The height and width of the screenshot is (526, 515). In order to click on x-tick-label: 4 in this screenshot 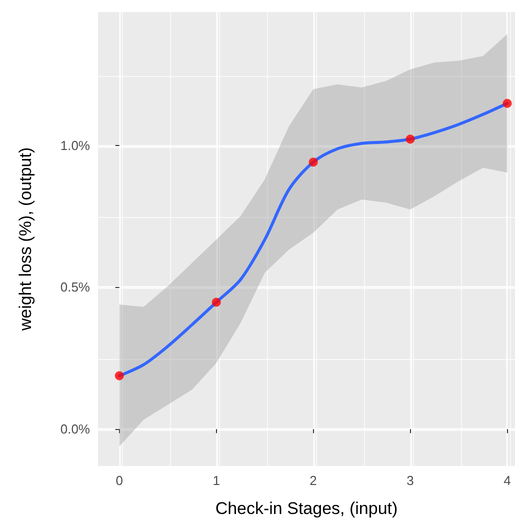, I will do `click(507, 480)`.